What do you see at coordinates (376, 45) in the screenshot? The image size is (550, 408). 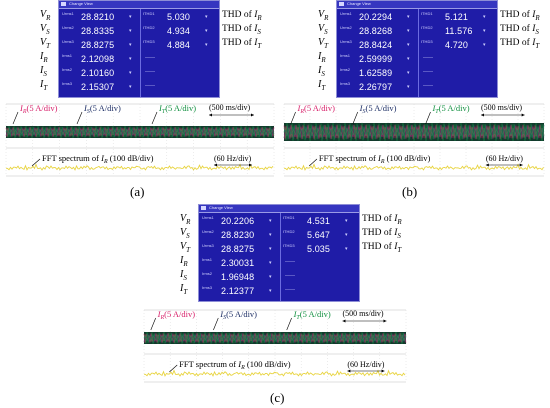 I see `measured-value: 28.8424` at bounding box center [376, 45].